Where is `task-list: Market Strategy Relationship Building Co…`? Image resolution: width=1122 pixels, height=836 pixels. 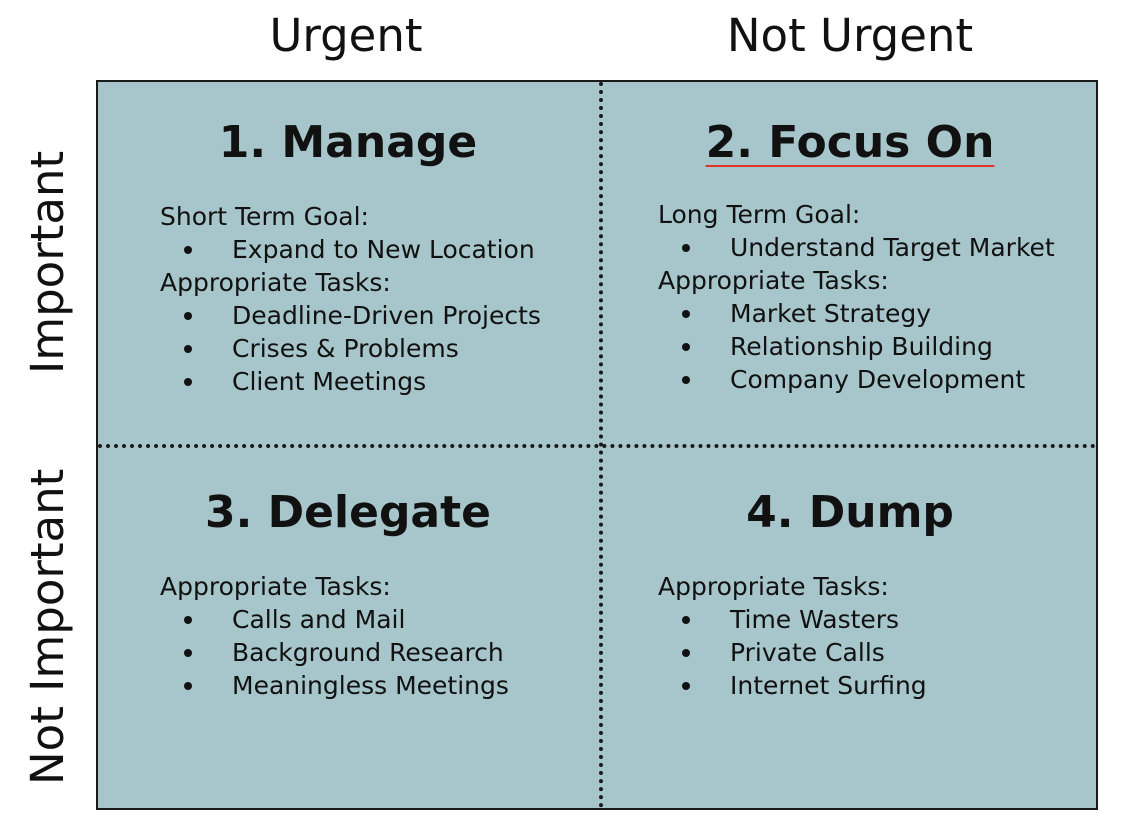 task-list: Market Strategy Relationship Building Co… is located at coordinates (856, 346).